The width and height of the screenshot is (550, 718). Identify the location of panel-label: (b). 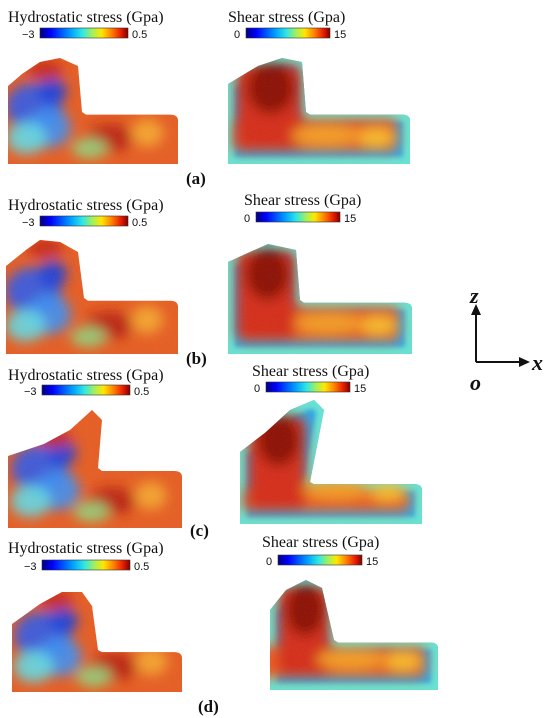
(196, 358).